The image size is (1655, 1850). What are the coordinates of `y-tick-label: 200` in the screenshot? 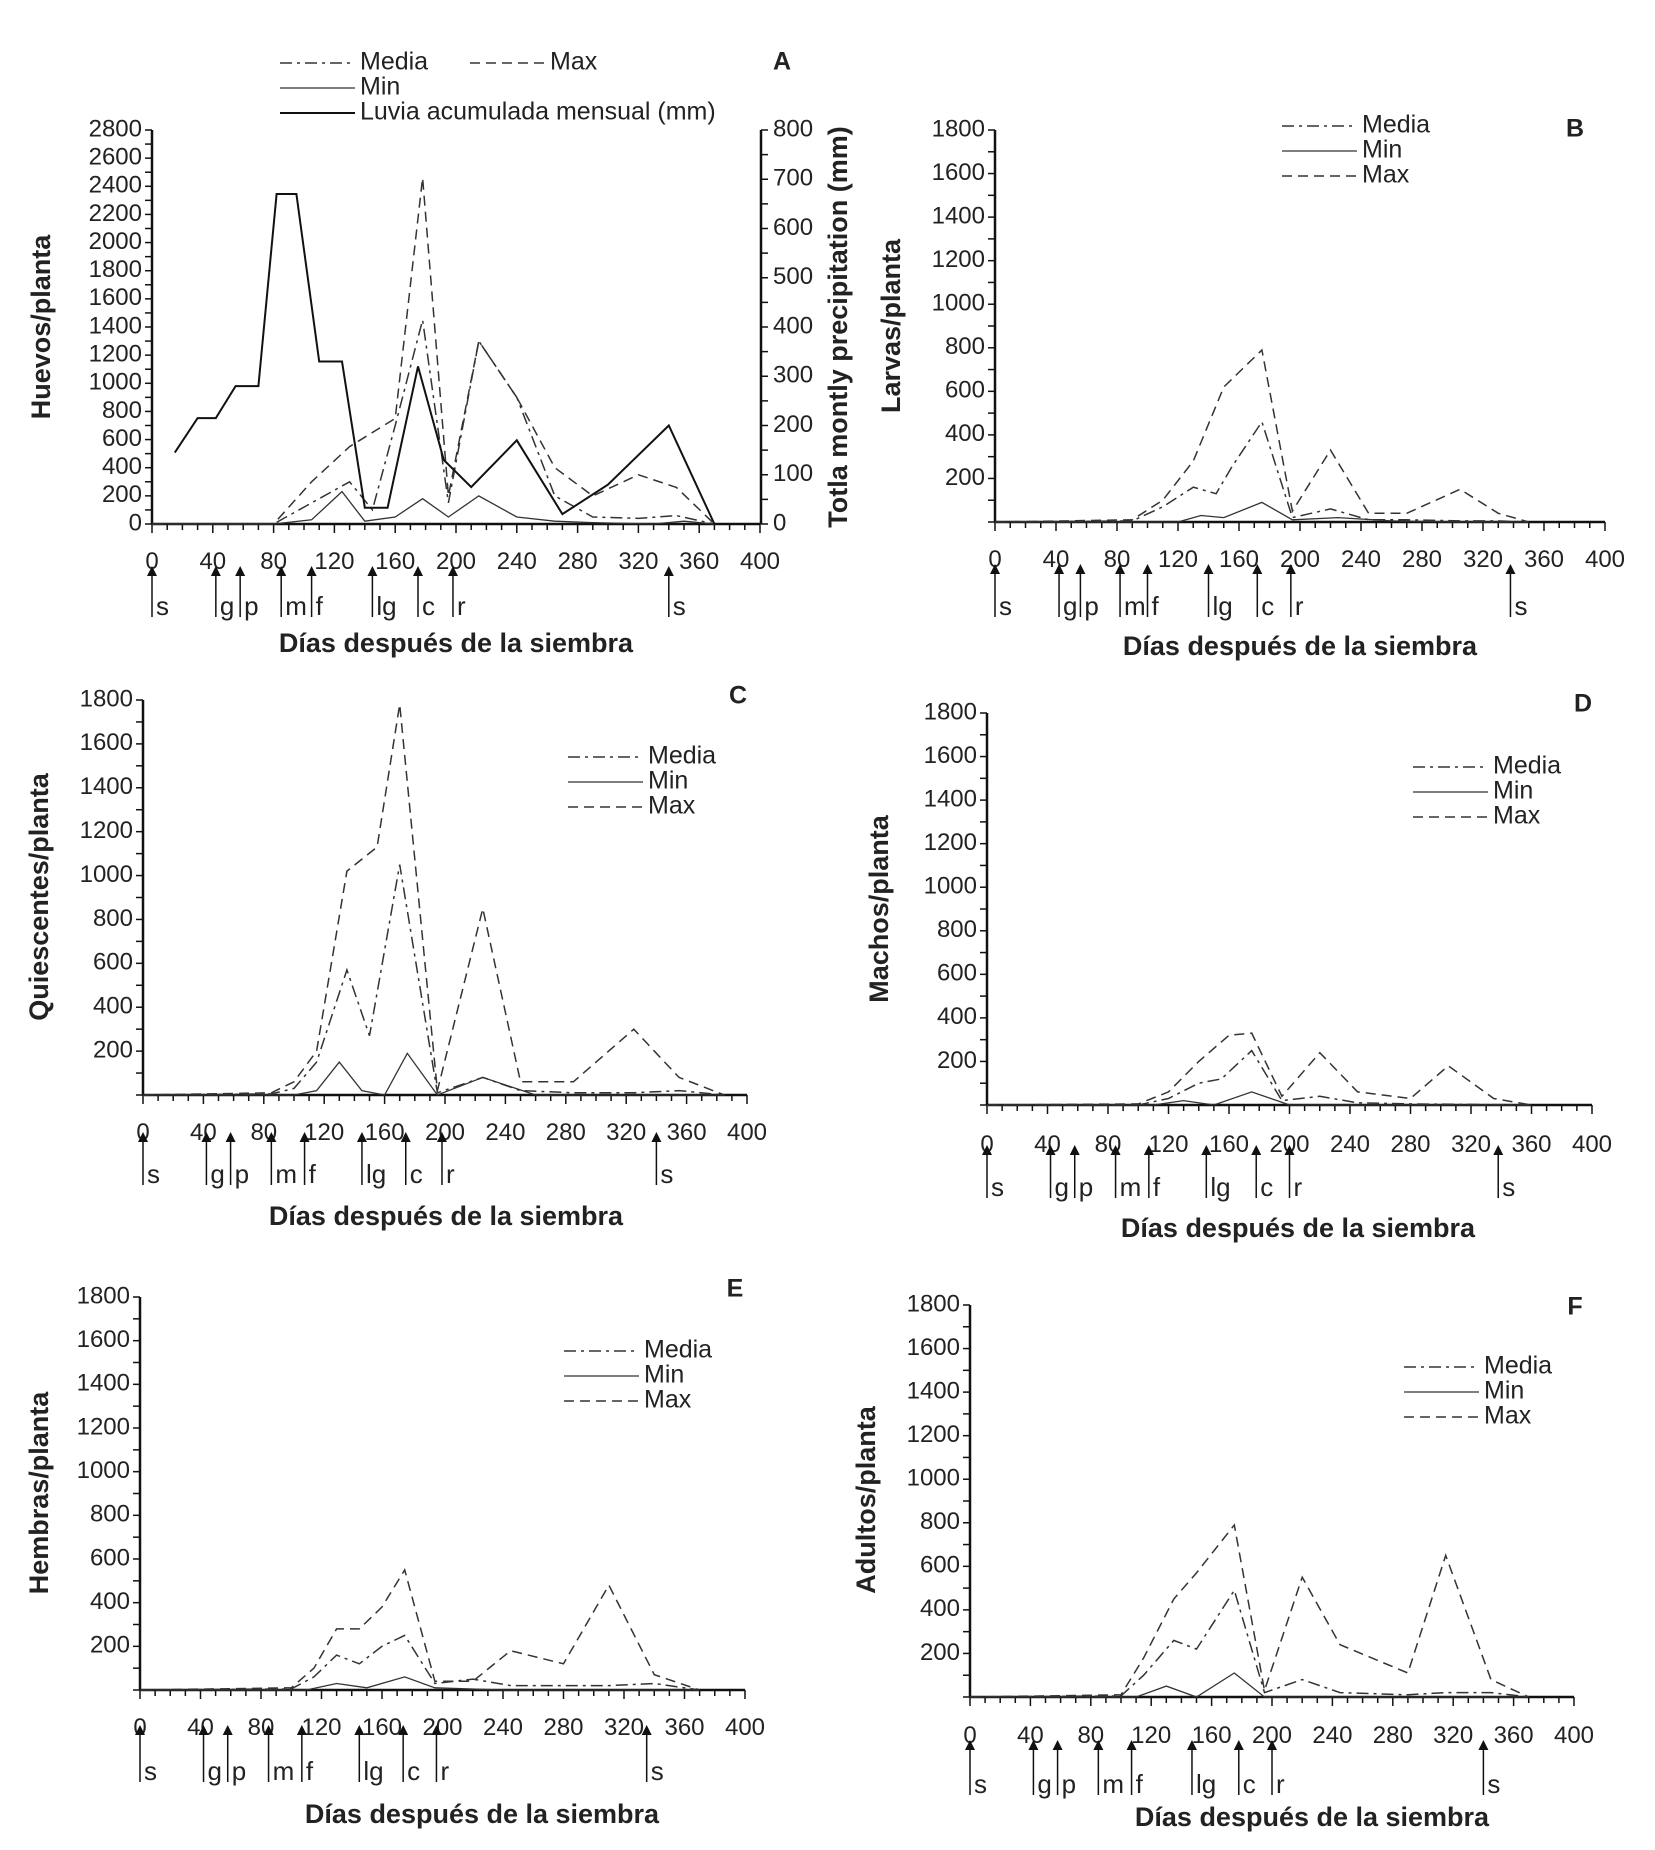 It's located at (940, 1652).